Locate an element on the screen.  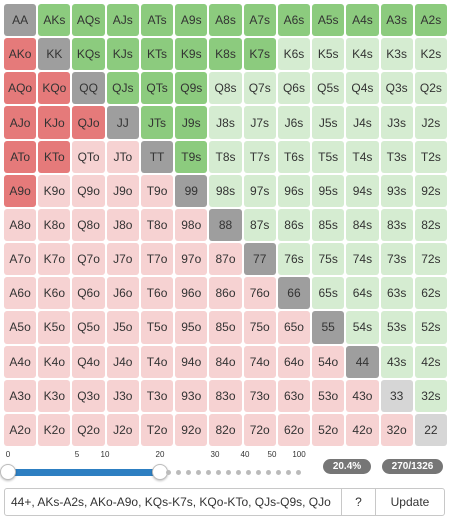
hand-cell-63s: 63s is located at coordinates (396, 293).